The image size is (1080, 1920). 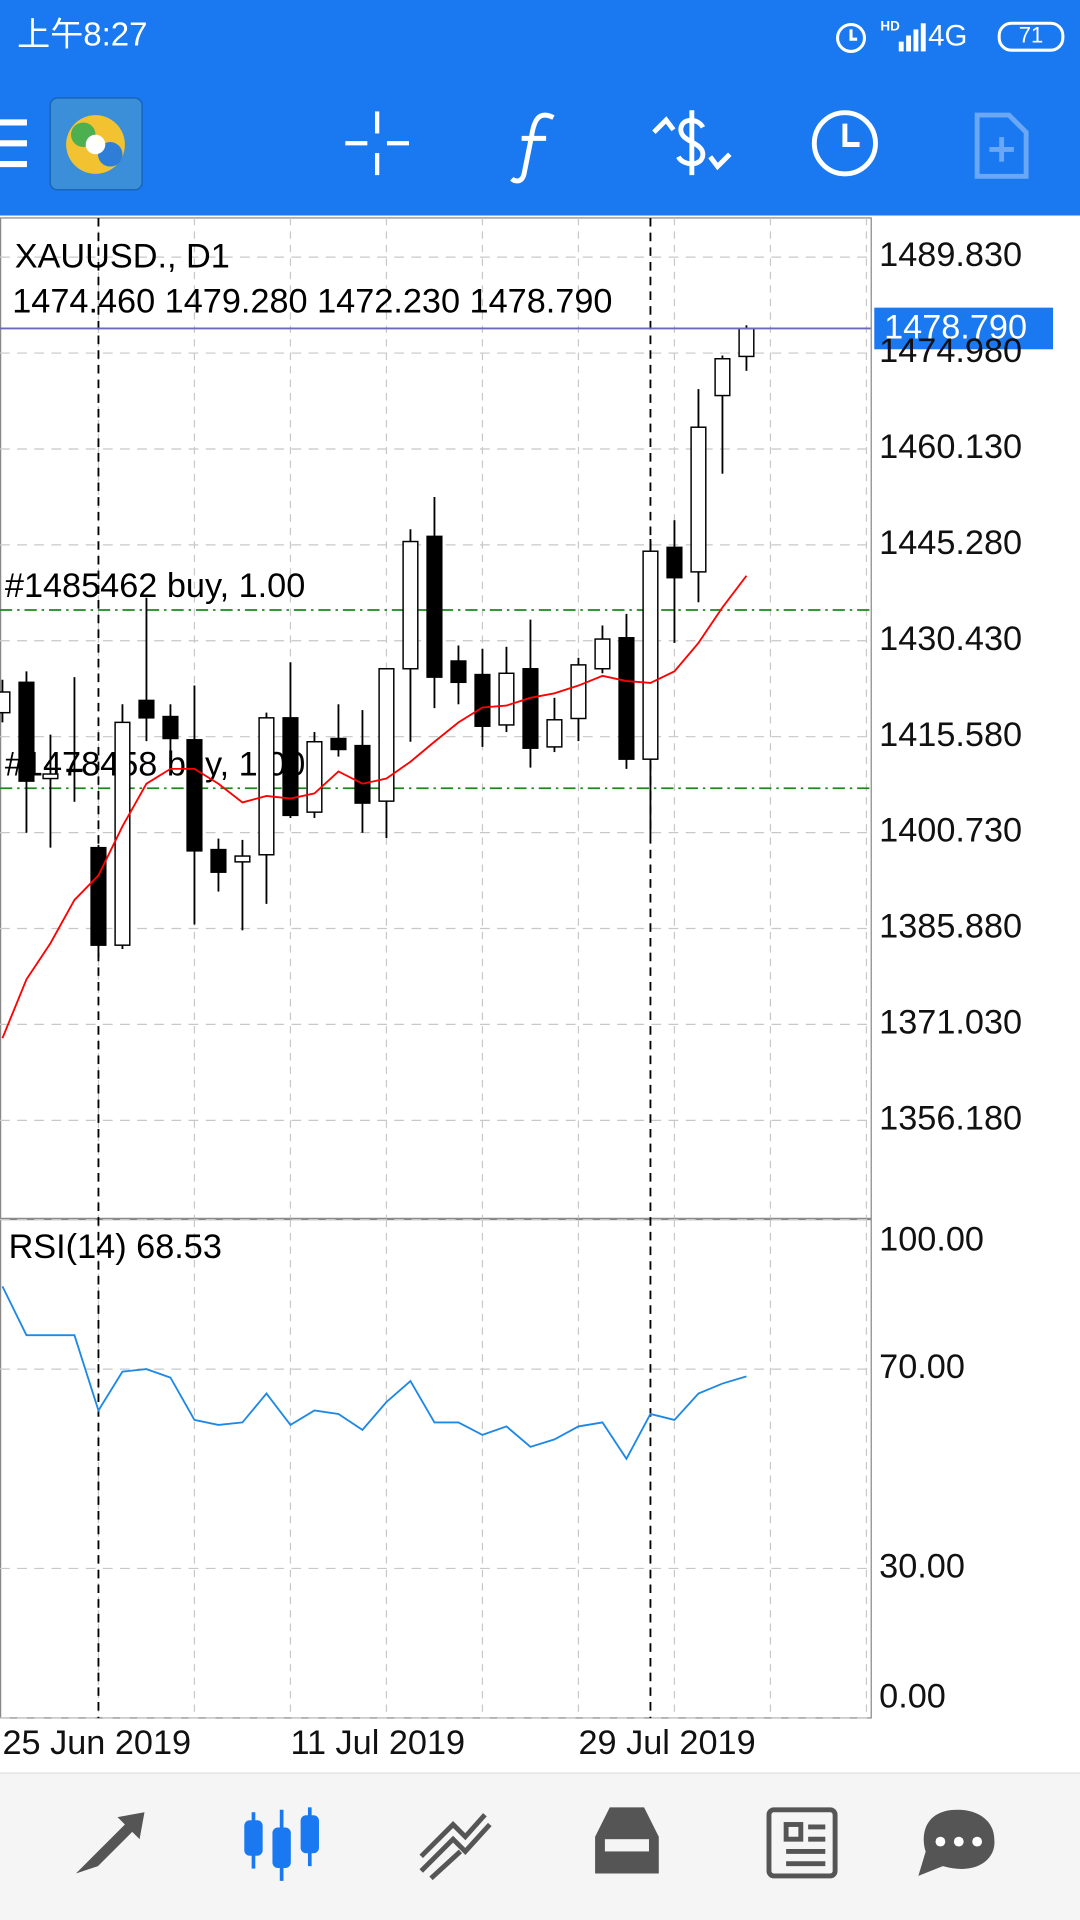 I want to click on status-network: 4G, so click(x=947, y=36).